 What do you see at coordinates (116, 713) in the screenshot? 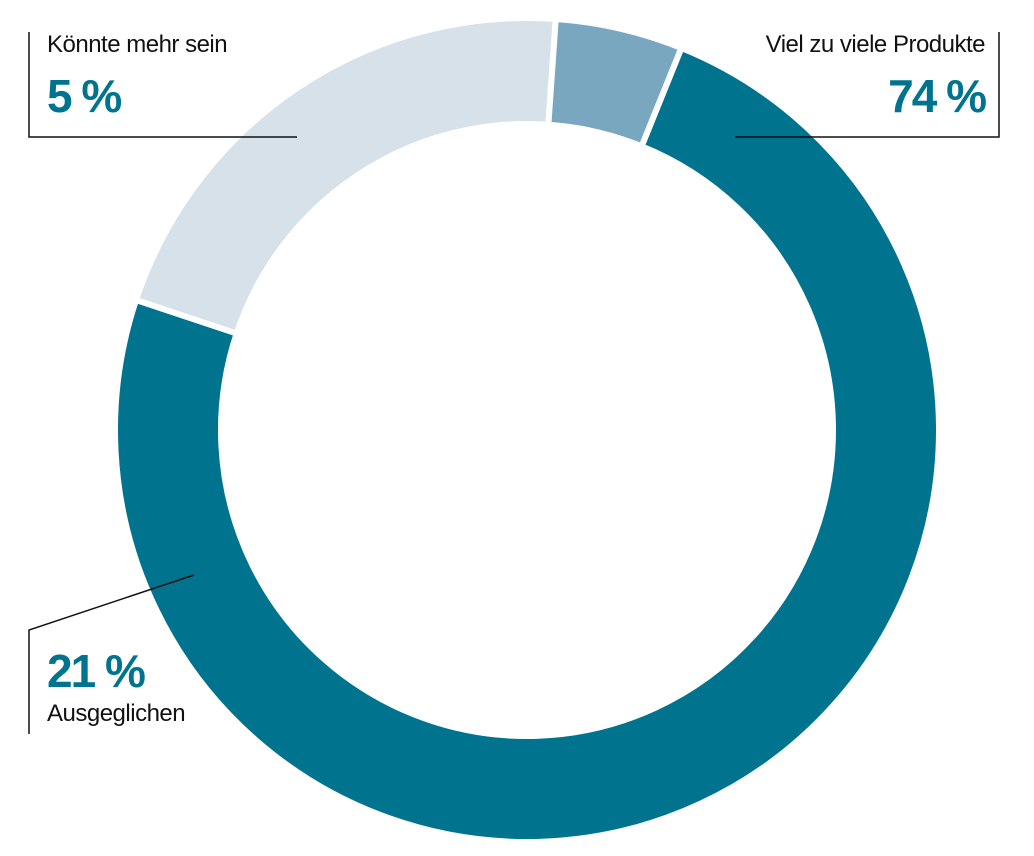
I see `slice-label: Ausgeglichen` at bounding box center [116, 713].